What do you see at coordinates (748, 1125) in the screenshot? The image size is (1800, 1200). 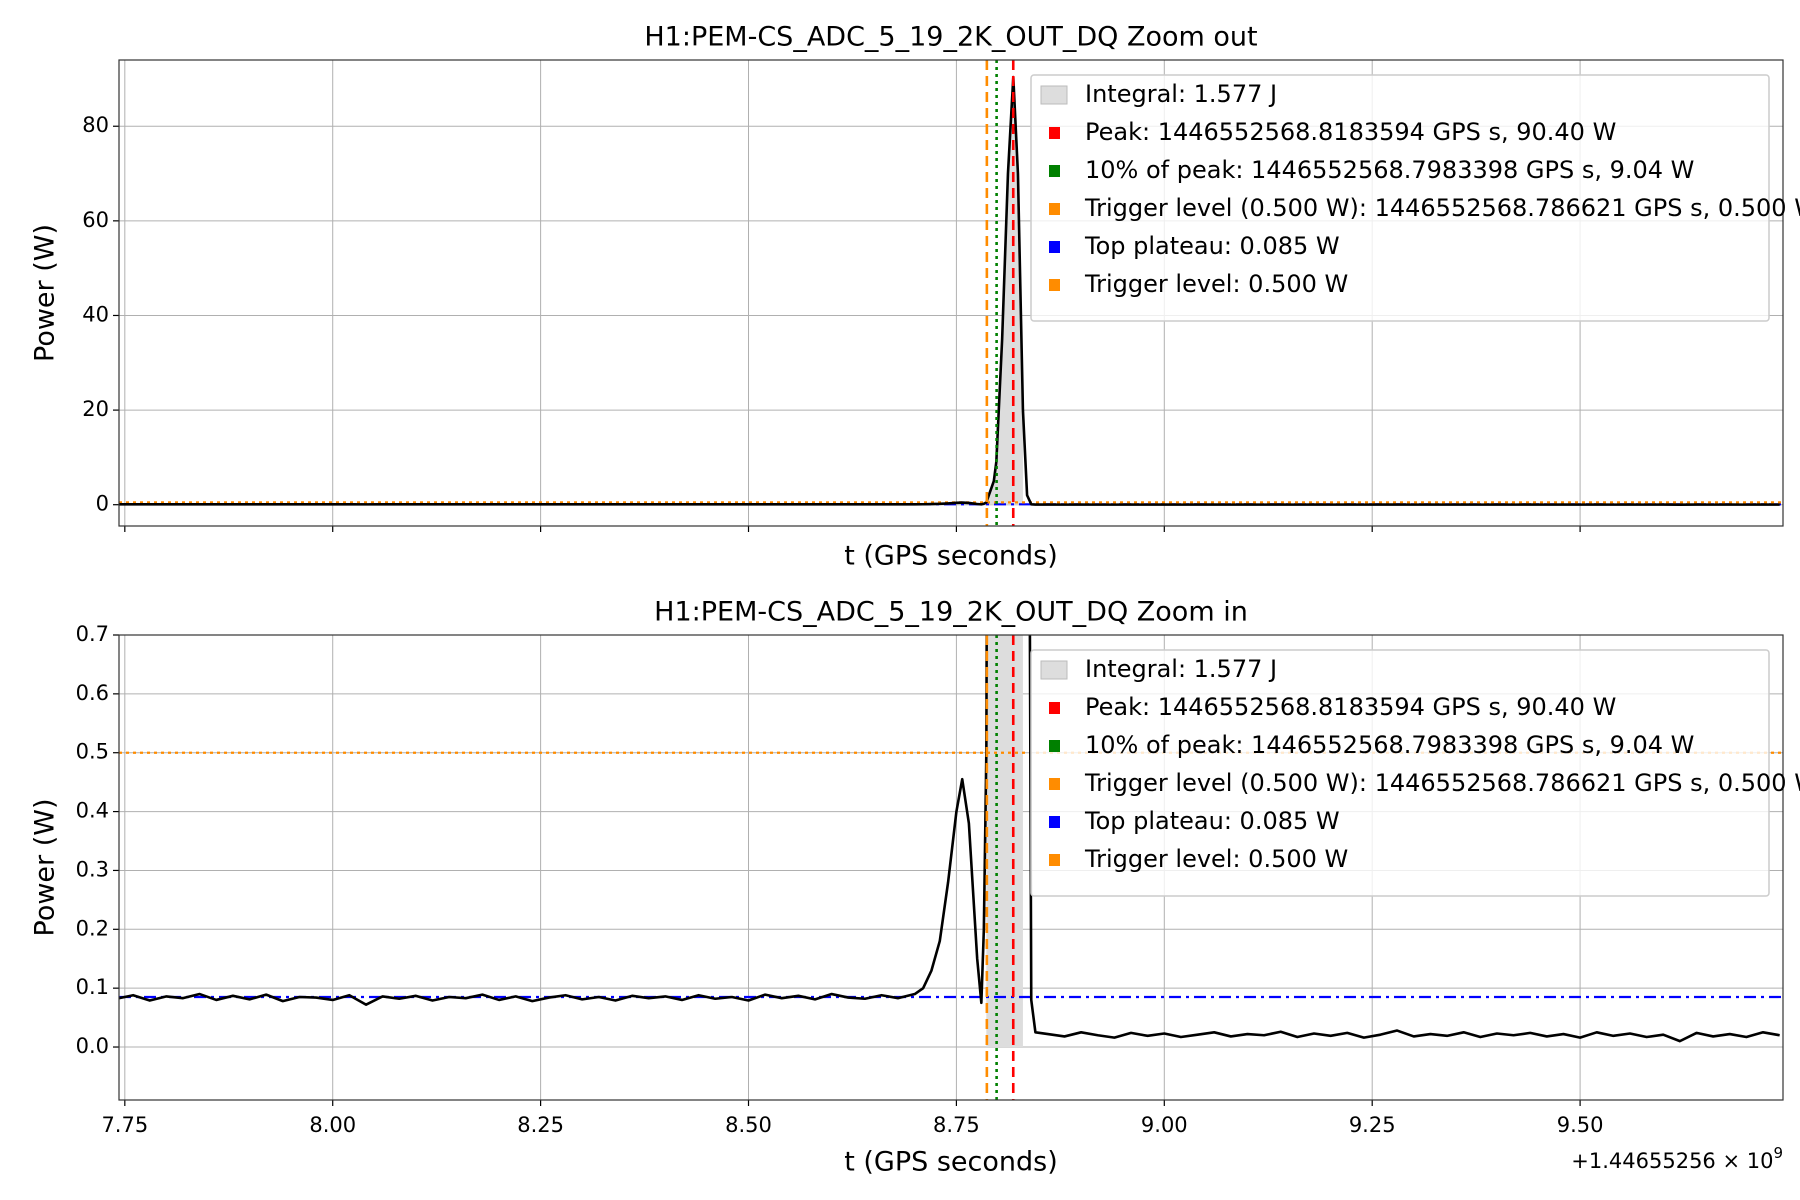 I see `x-tick-label: 8.50` at bounding box center [748, 1125].